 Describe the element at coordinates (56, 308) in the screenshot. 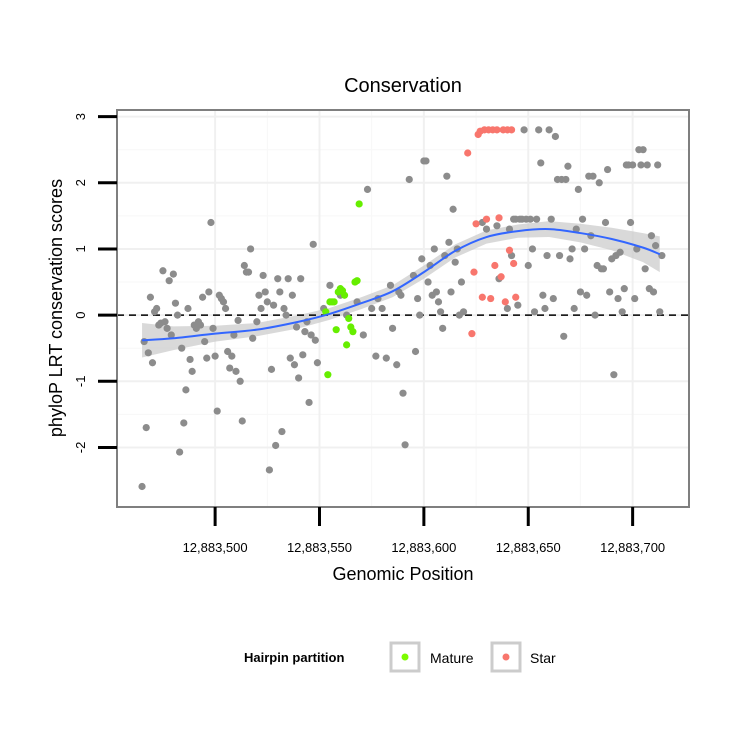

I see `y-axis-label: phyloP LRT conservation scores` at that location.